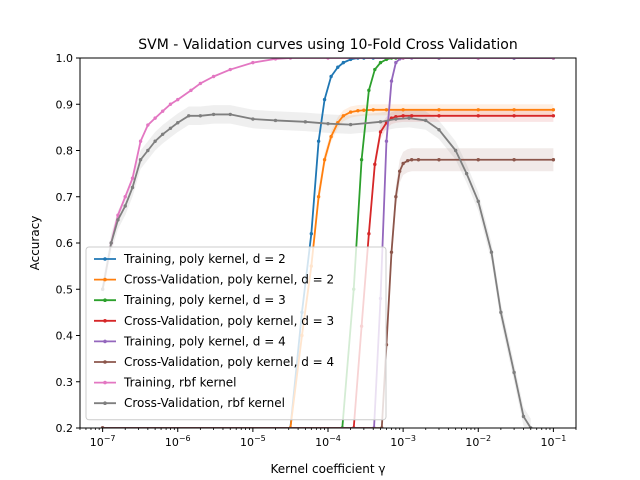 Image resolution: width=640 pixels, height=480 pixels. Describe the element at coordinates (478, 441) in the screenshot. I see `x-tick-label: 10⁻²` at that location.